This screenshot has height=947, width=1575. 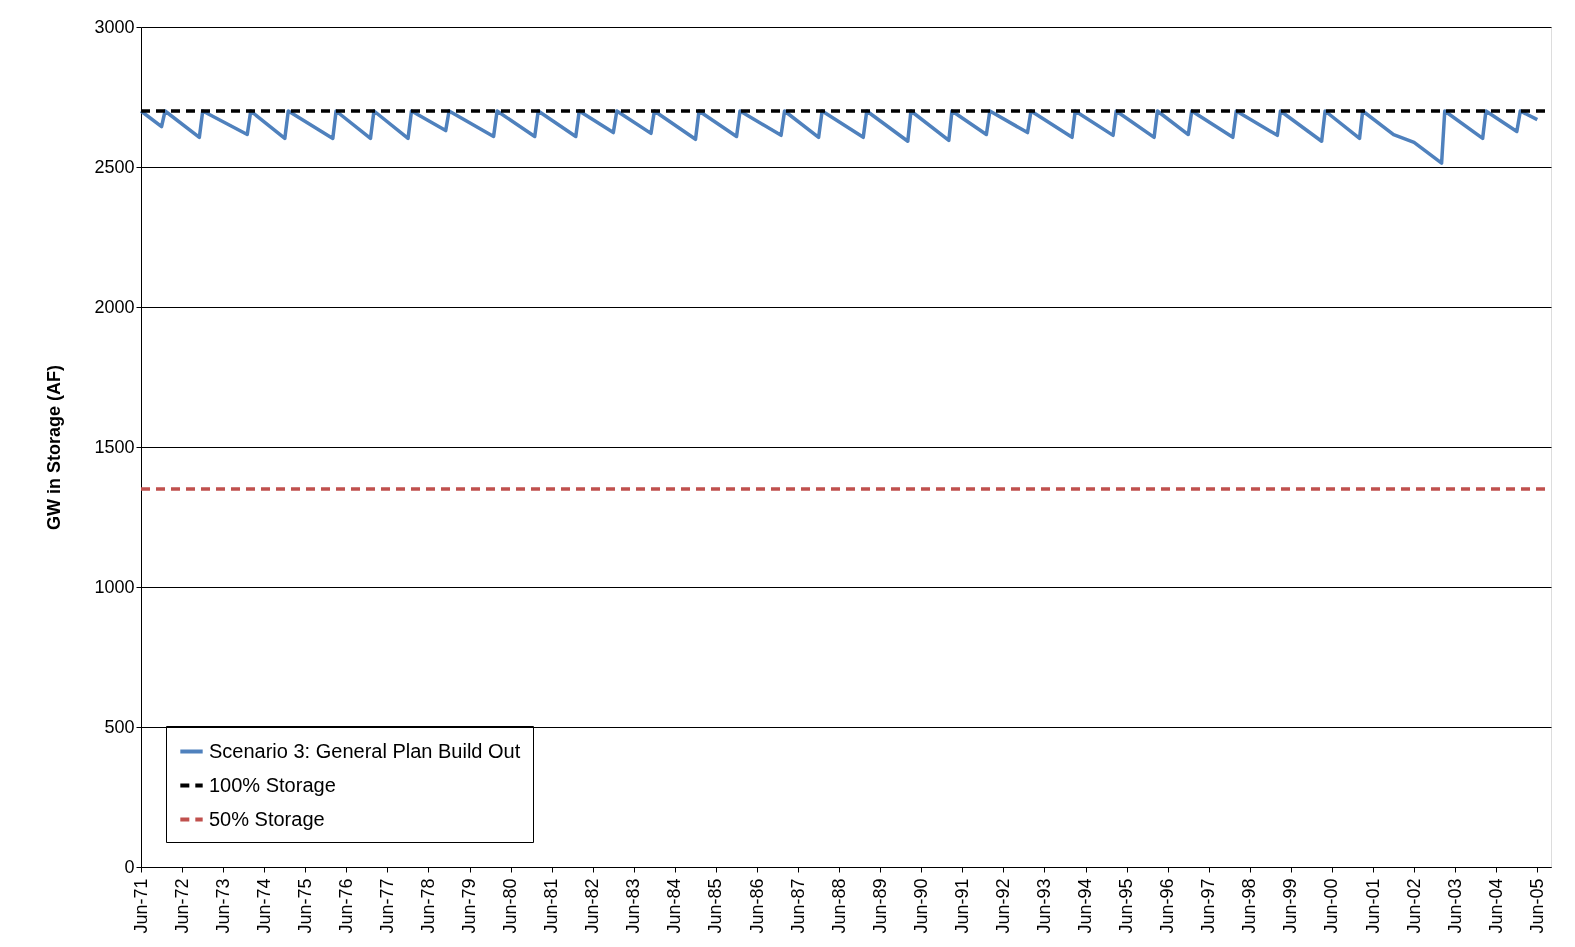 What do you see at coordinates (510, 906) in the screenshot?
I see `x-tick-label: Jun-80` at bounding box center [510, 906].